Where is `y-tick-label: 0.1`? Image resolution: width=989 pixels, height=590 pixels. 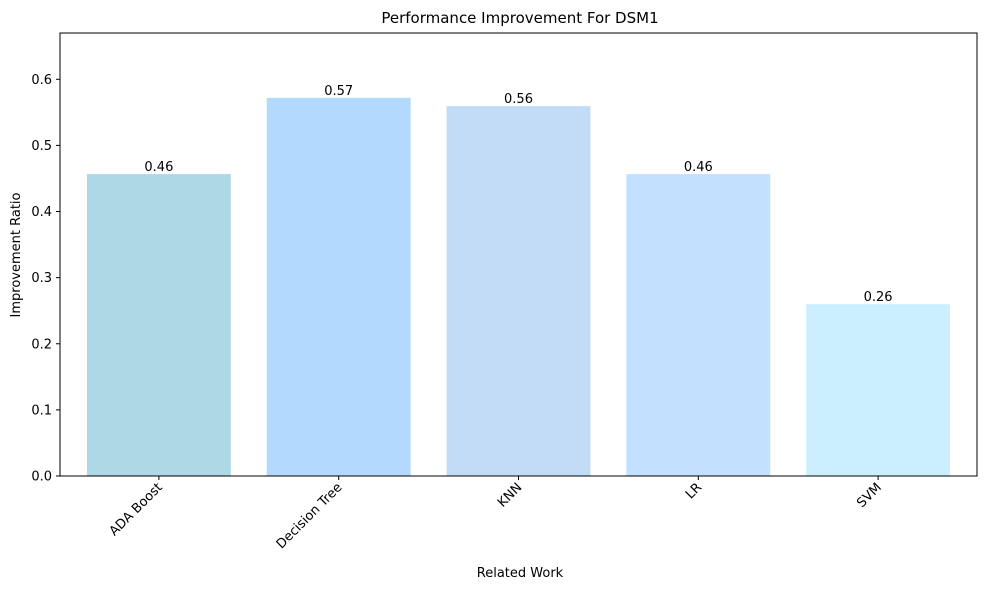
y-tick-label: 0.1 is located at coordinates (41, 410).